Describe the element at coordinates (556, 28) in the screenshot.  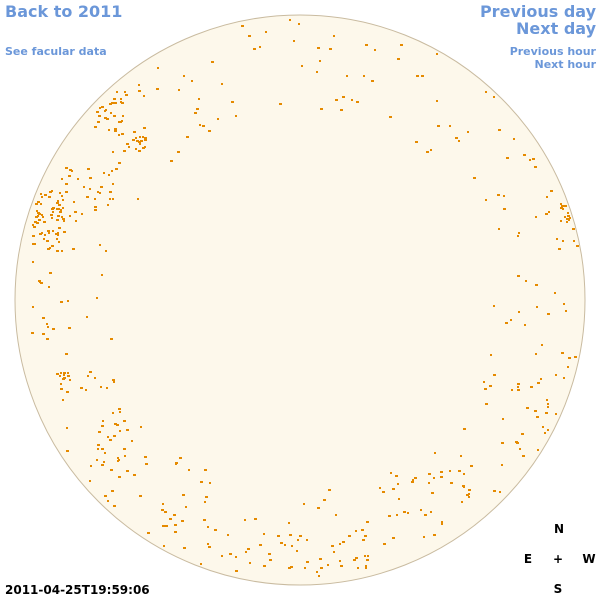
I see `next-day-link: Next day` at that location.